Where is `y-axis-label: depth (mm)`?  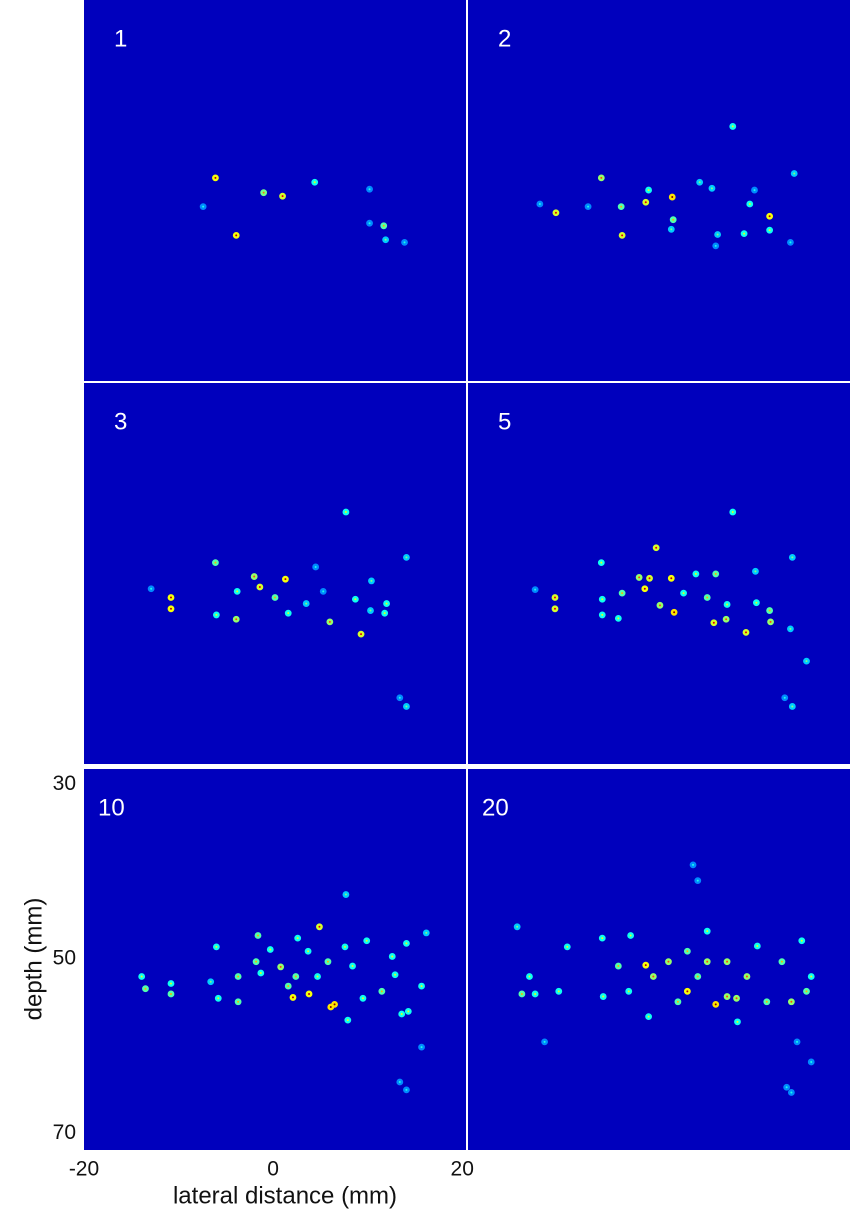 y-axis-label: depth (mm) is located at coordinates (33, 959).